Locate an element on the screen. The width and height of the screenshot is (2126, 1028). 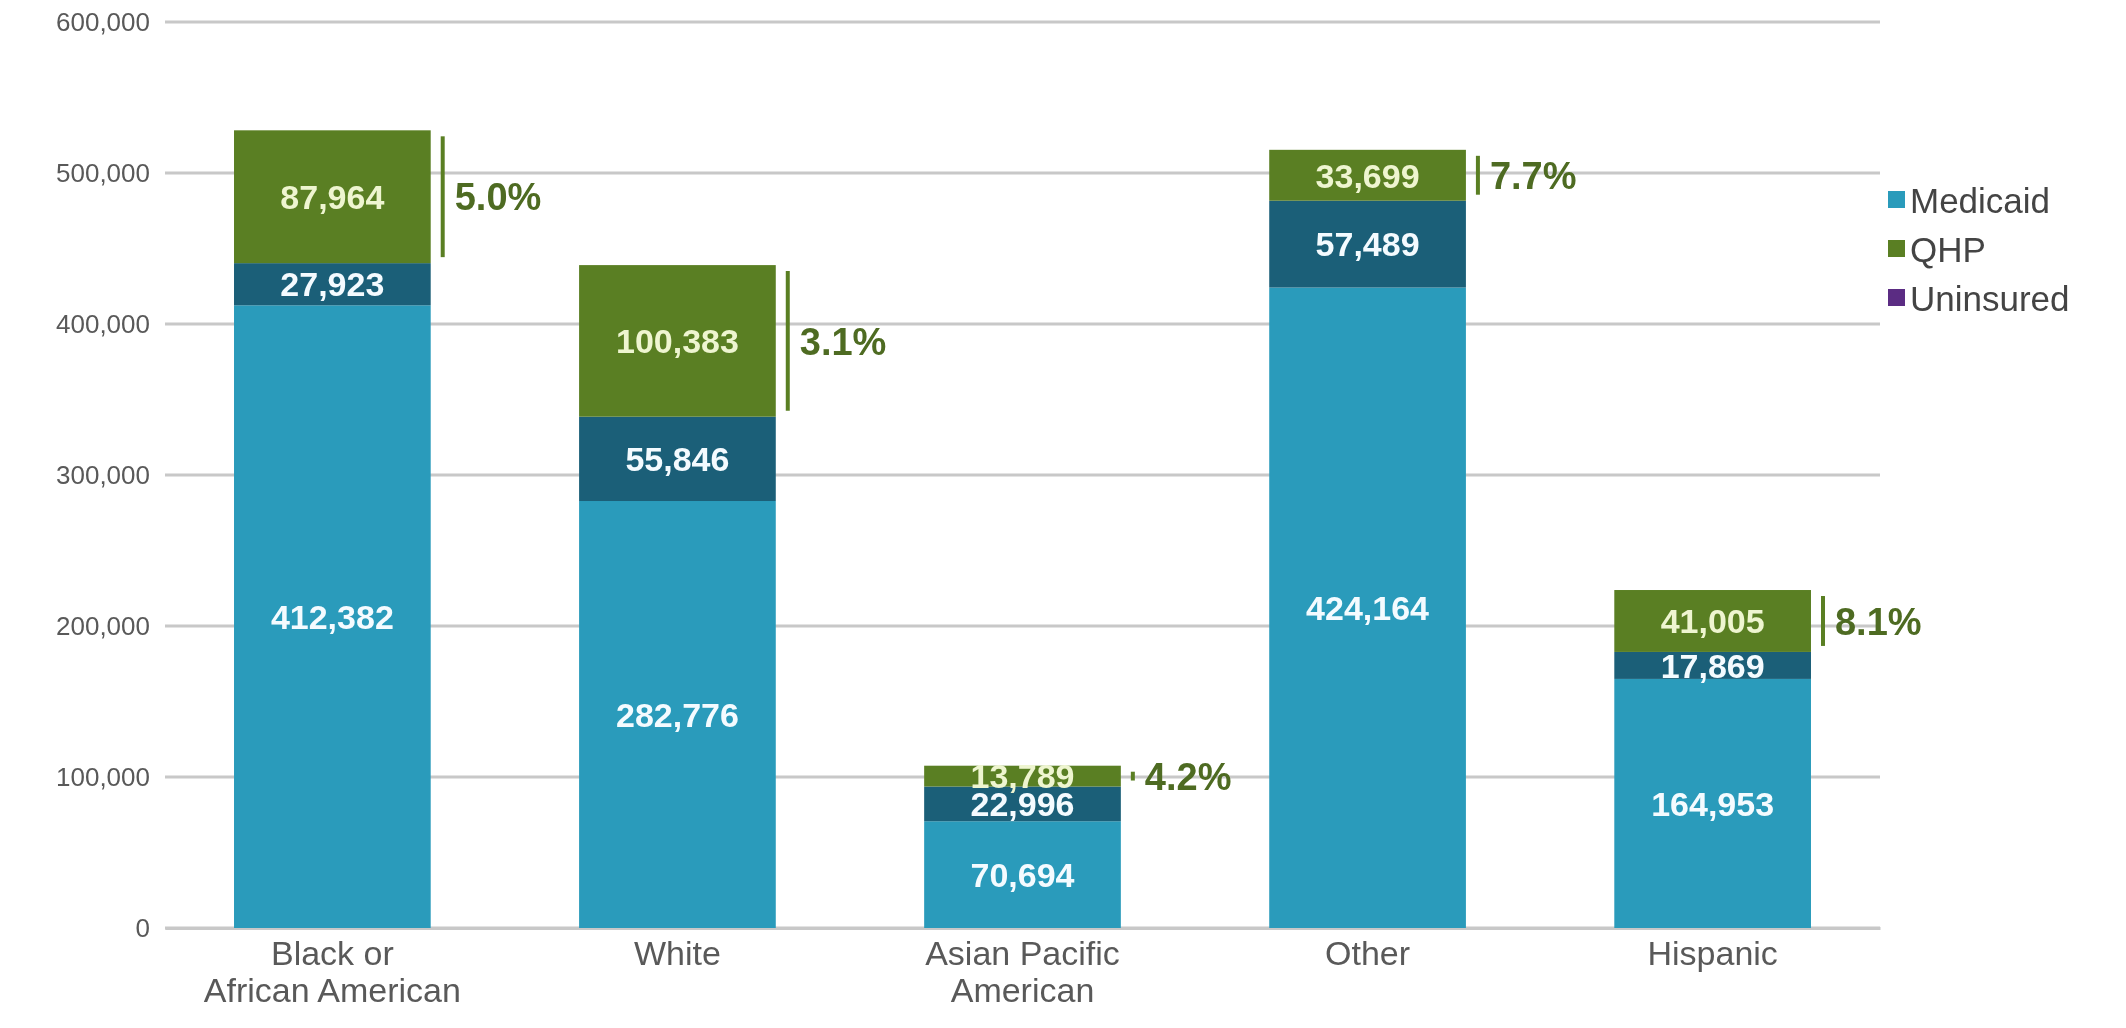
data-label: 282,776 is located at coordinates (677, 714).